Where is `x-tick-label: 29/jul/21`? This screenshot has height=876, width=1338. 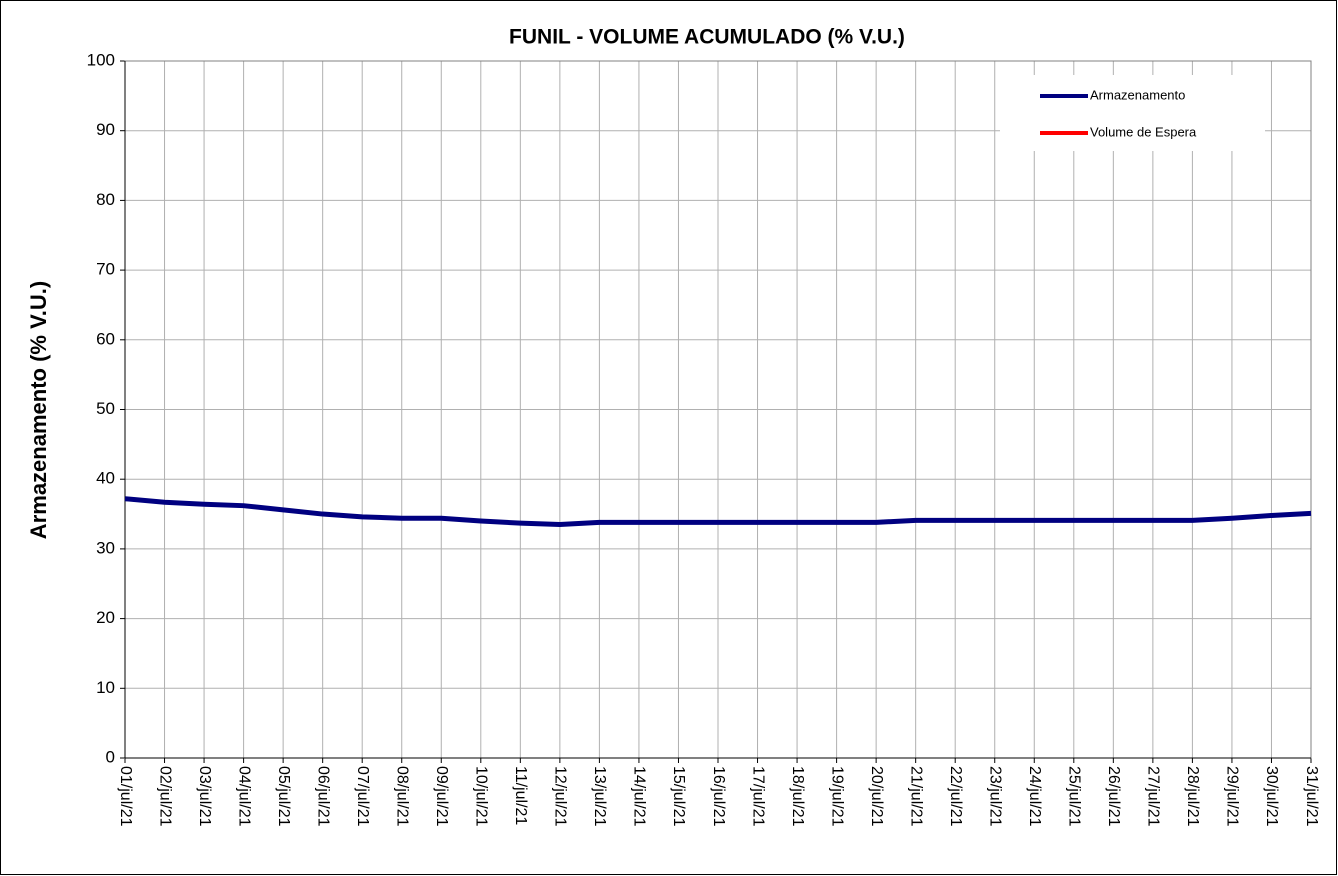
x-tick-label: 29/jul/21 is located at coordinates (1232, 796).